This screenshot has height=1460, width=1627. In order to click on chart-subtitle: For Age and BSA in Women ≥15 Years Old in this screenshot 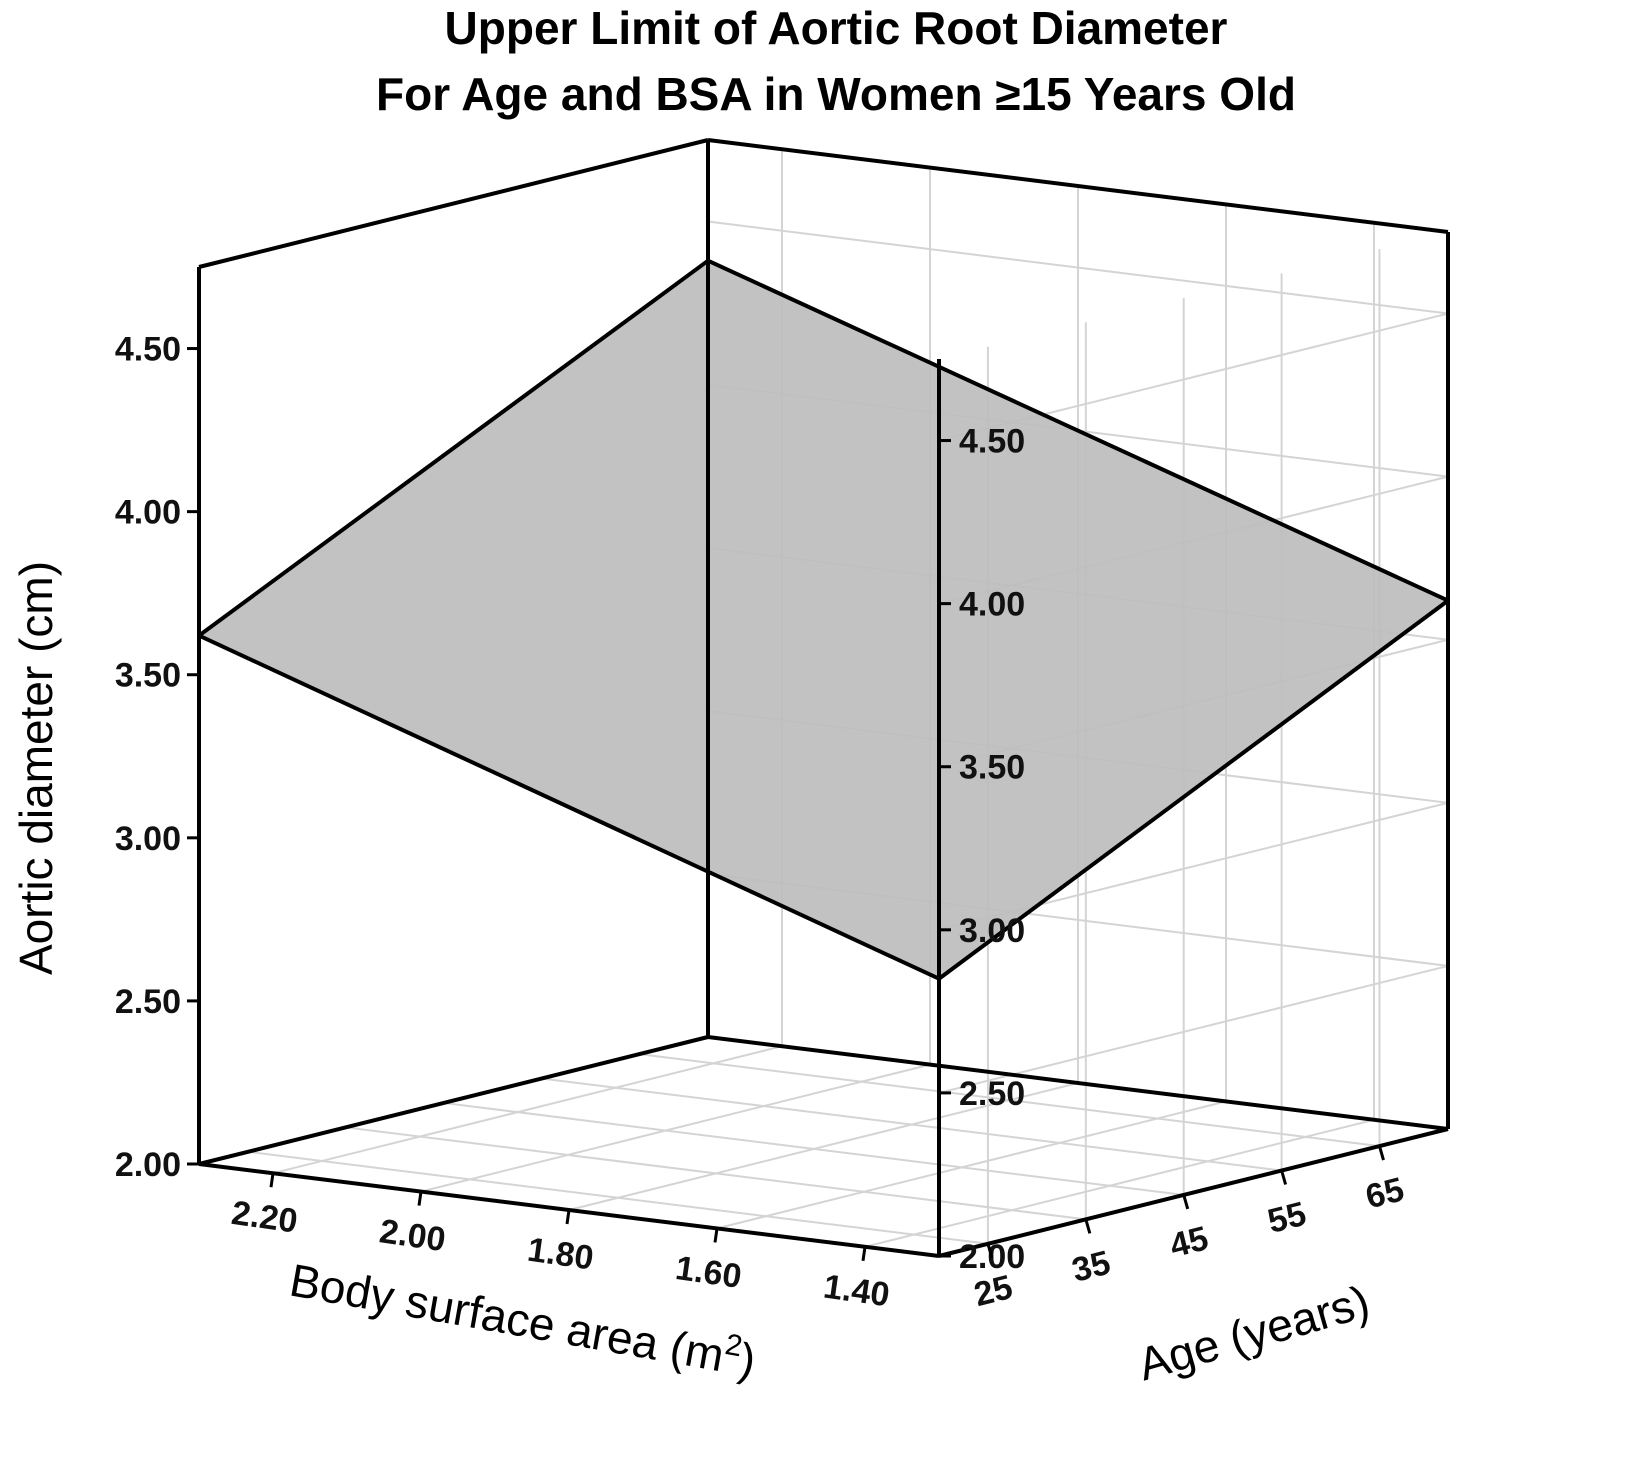, I will do `click(836, 94)`.